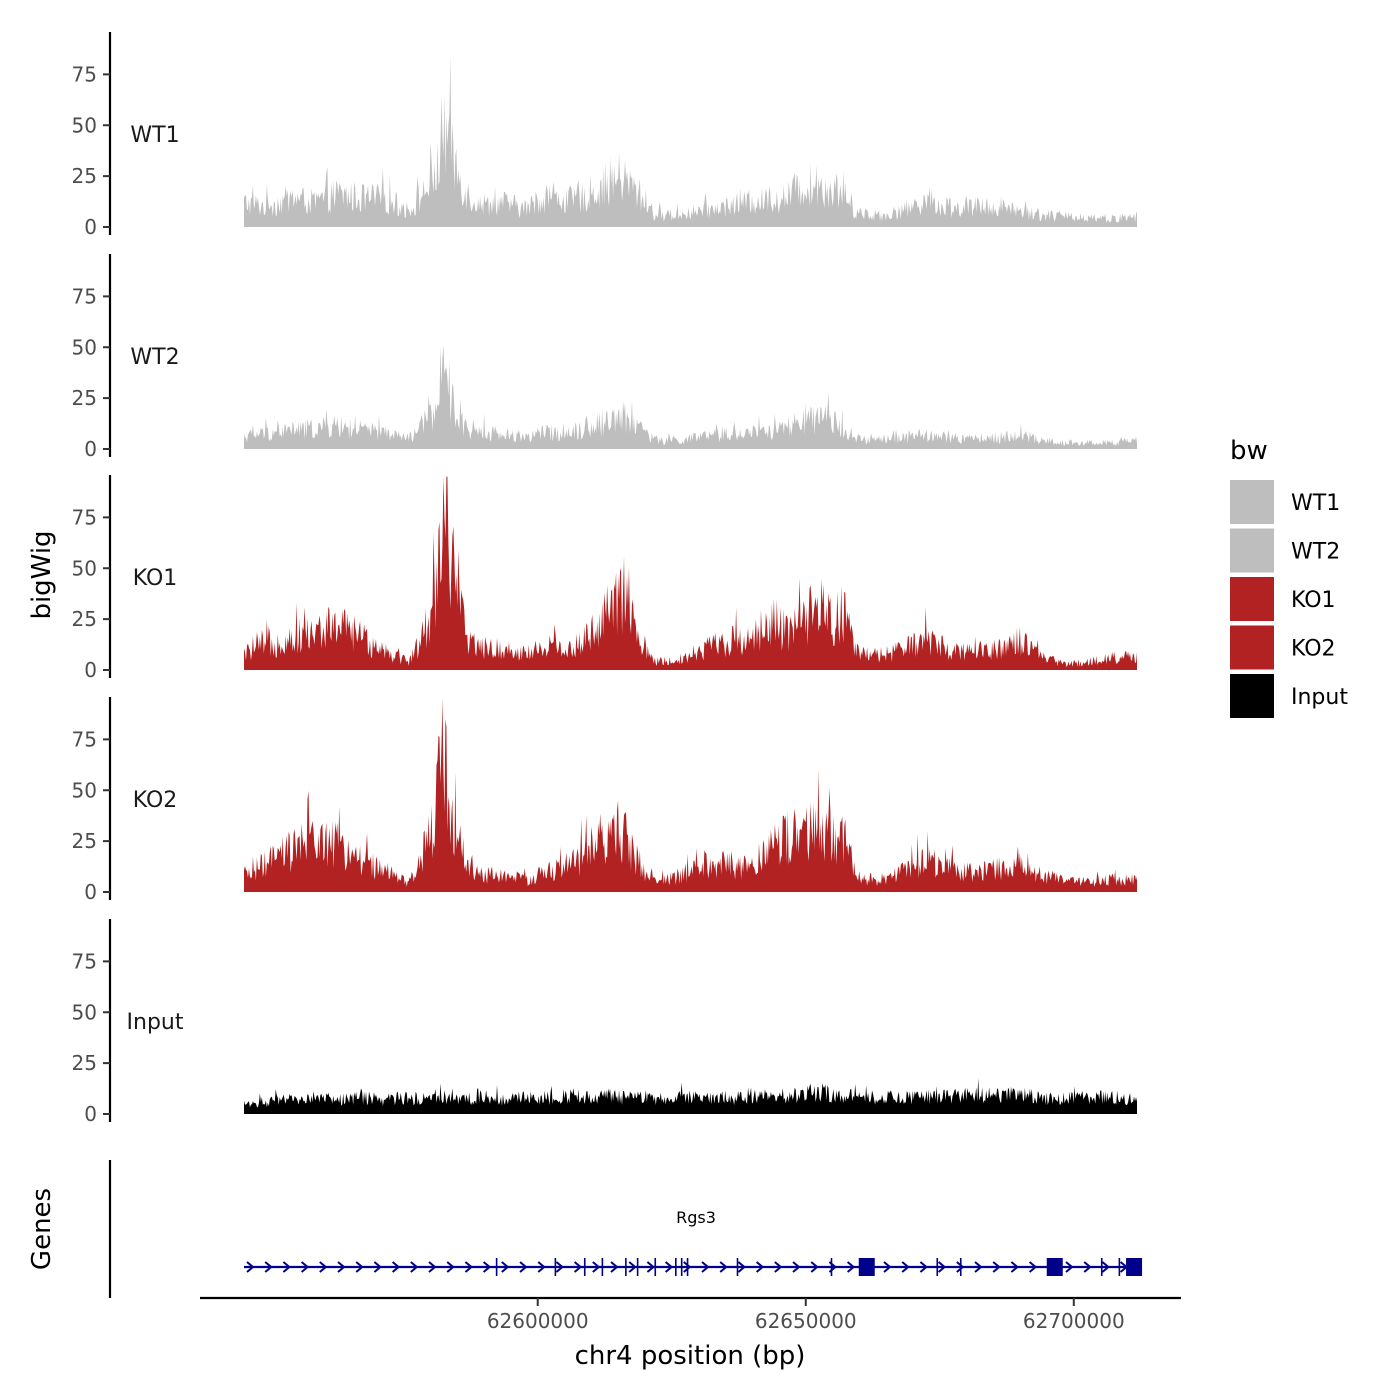 The width and height of the screenshot is (1400, 1400). I want to click on track-label-input: Input, so click(155, 1022).